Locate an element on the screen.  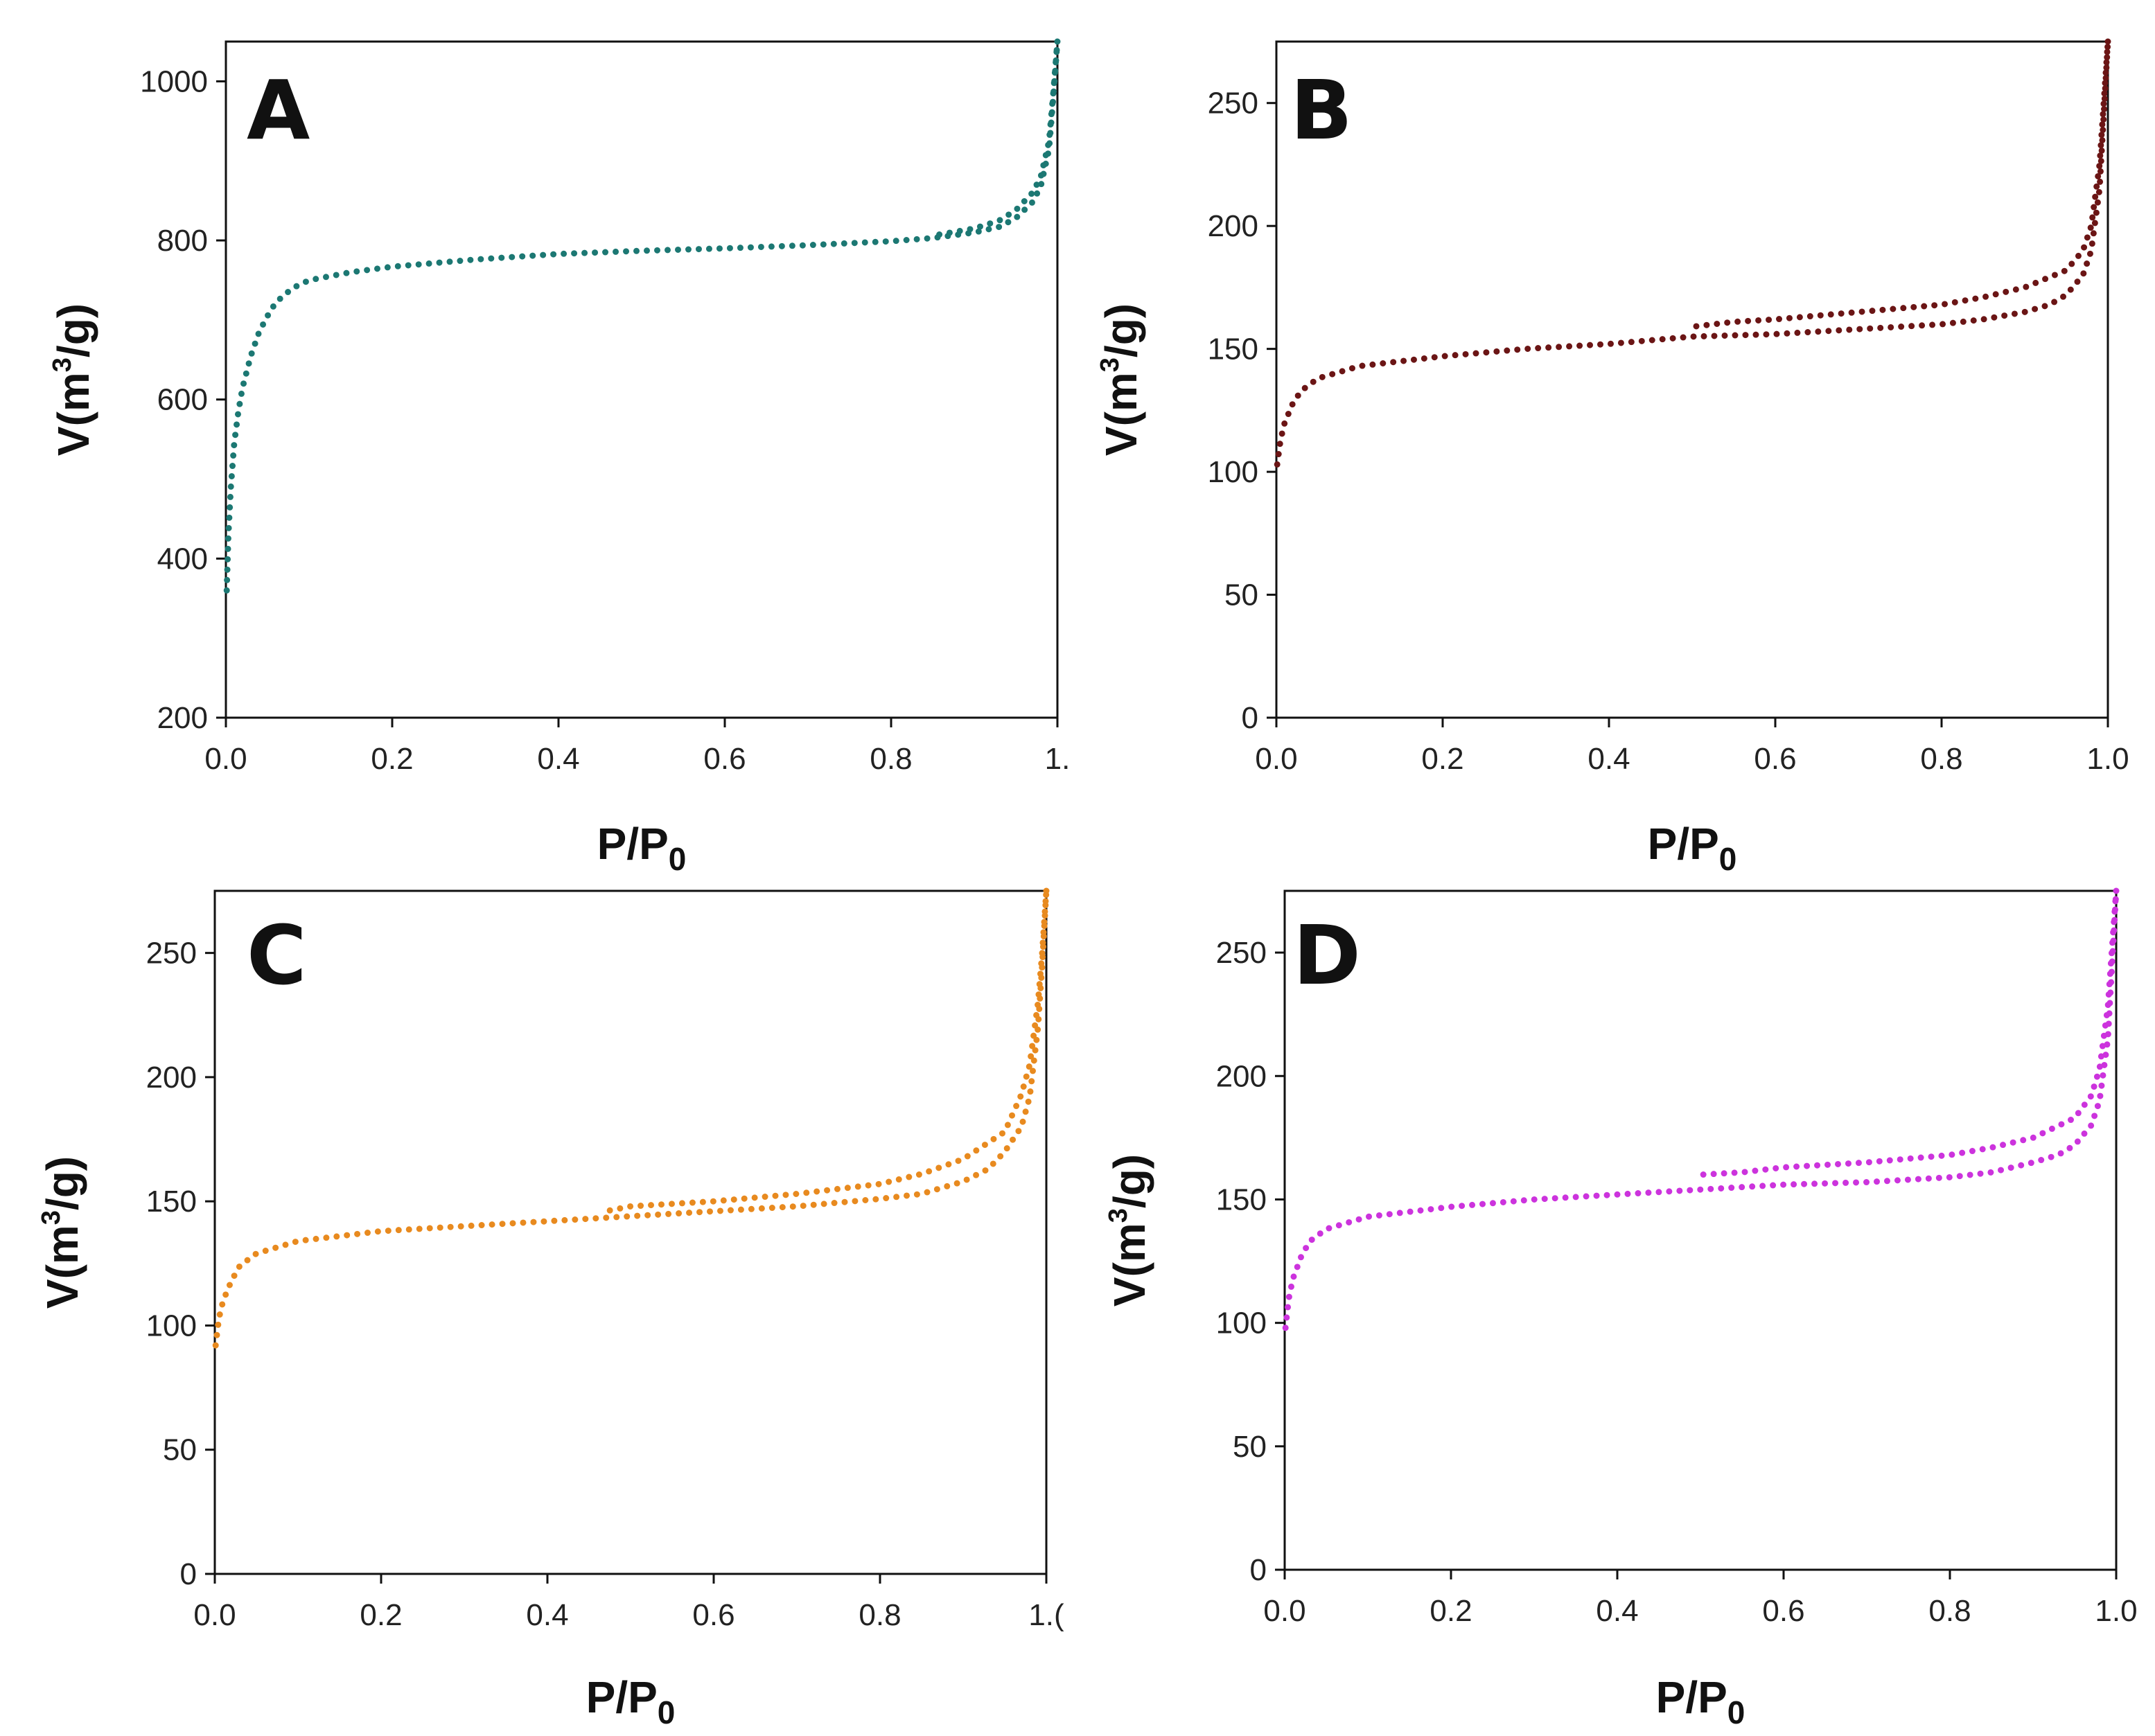
y-tick-label: 1000 is located at coordinates (174, 81).